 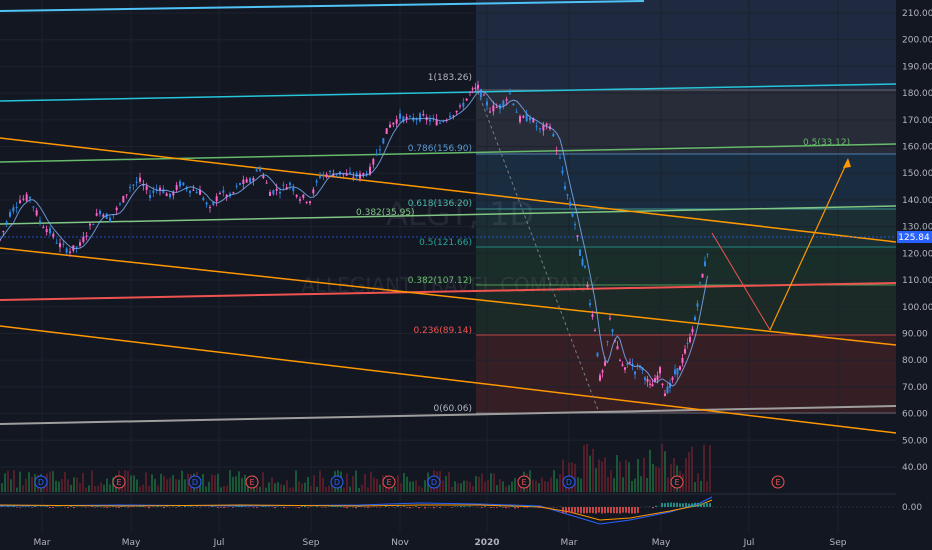 I want to click on trendline-top-blue, so click(x=322, y=6).